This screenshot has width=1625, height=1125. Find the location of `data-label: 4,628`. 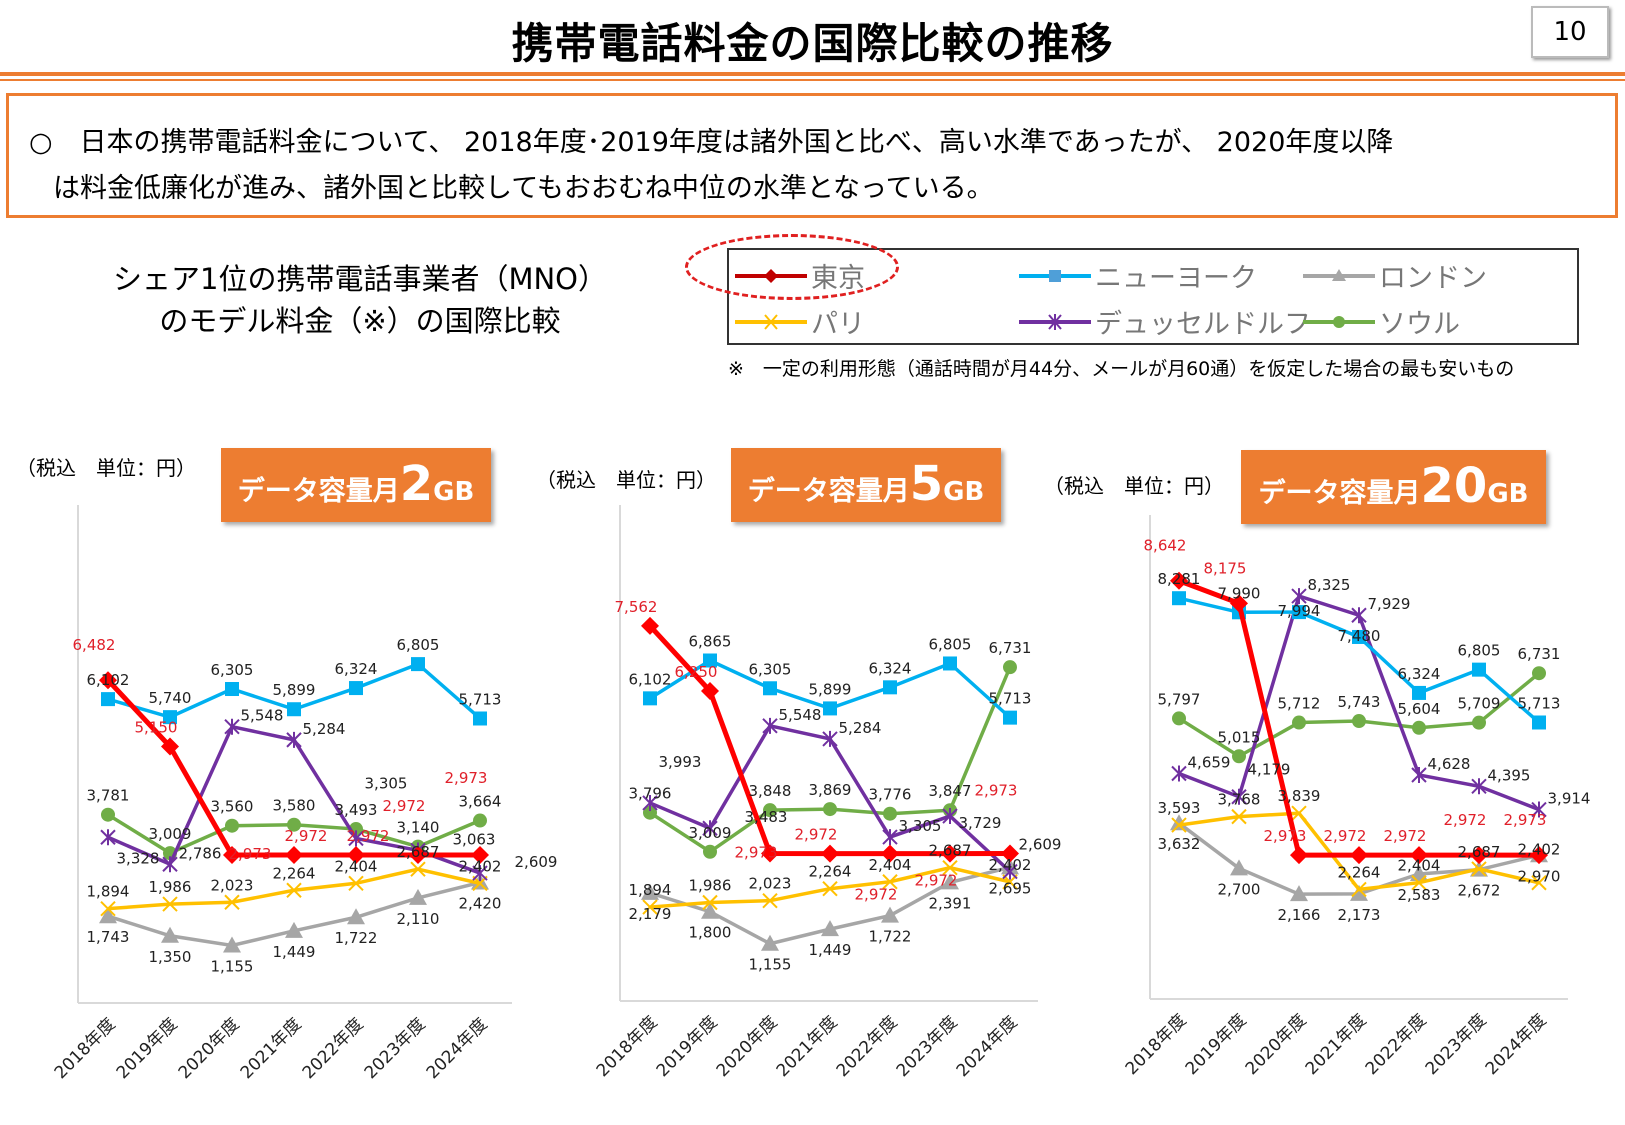

data-label: 4,628 is located at coordinates (1449, 764).